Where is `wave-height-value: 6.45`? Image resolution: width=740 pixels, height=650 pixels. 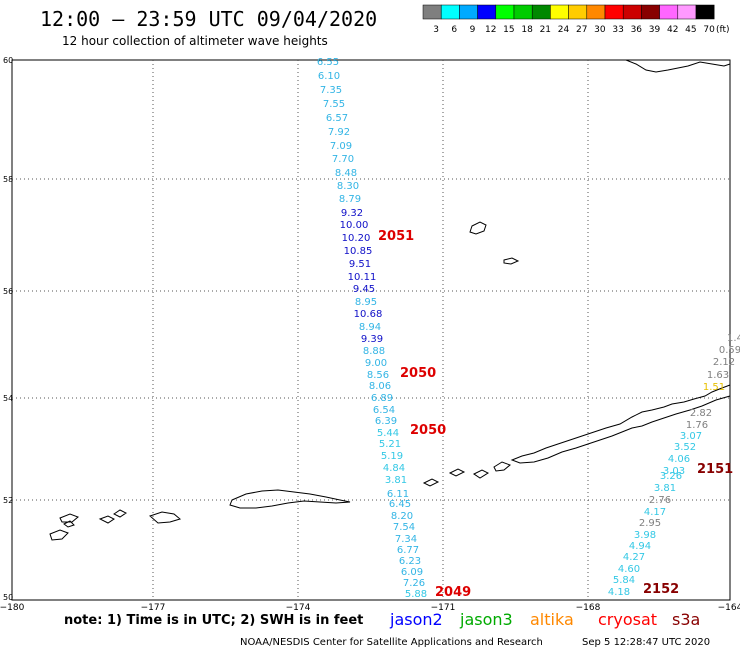
wave-height-value: 6.45 is located at coordinates (400, 504).